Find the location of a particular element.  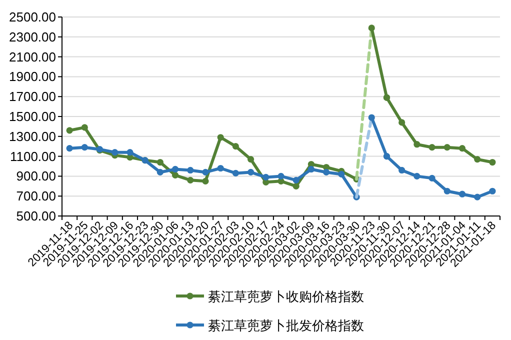

y-tick-label: 900.00 is located at coordinates (36, 176).